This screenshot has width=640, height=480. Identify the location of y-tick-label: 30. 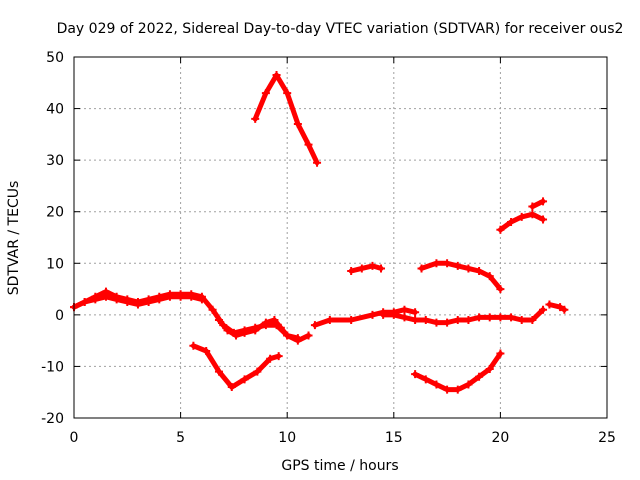
(55, 161).